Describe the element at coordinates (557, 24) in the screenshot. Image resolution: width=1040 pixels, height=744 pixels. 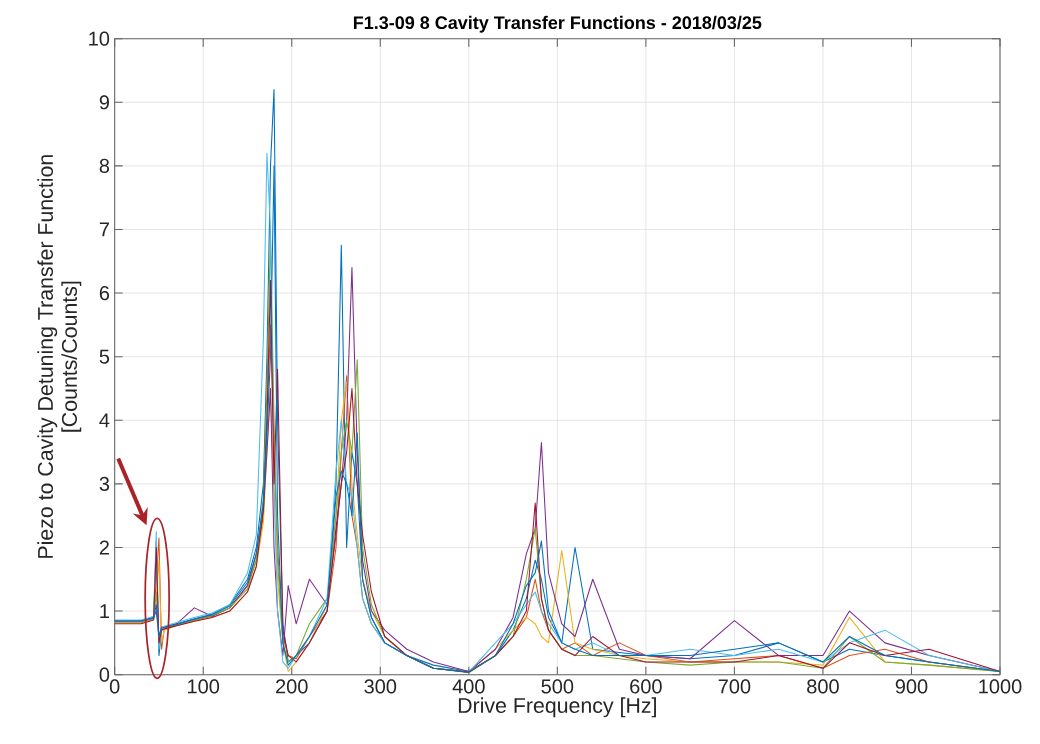
I see `chart-title: F1.3-09 8 Cavity Transfer Functions - 2018/03/25` at that location.